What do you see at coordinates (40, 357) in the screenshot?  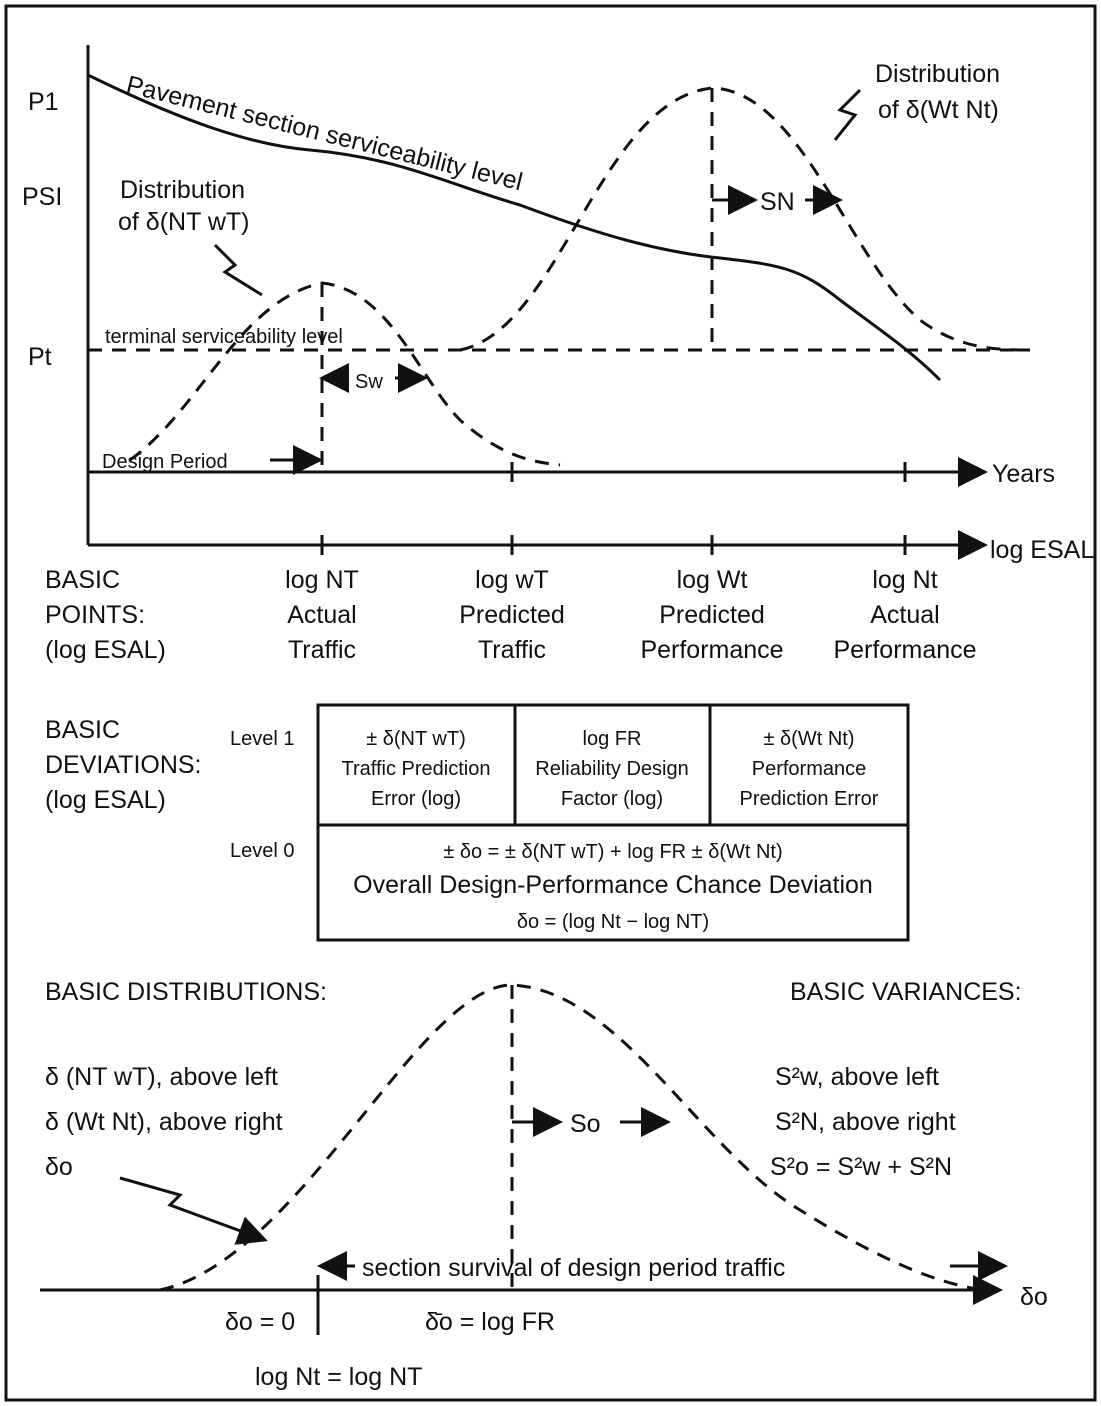 I see `label: Pt` at bounding box center [40, 357].